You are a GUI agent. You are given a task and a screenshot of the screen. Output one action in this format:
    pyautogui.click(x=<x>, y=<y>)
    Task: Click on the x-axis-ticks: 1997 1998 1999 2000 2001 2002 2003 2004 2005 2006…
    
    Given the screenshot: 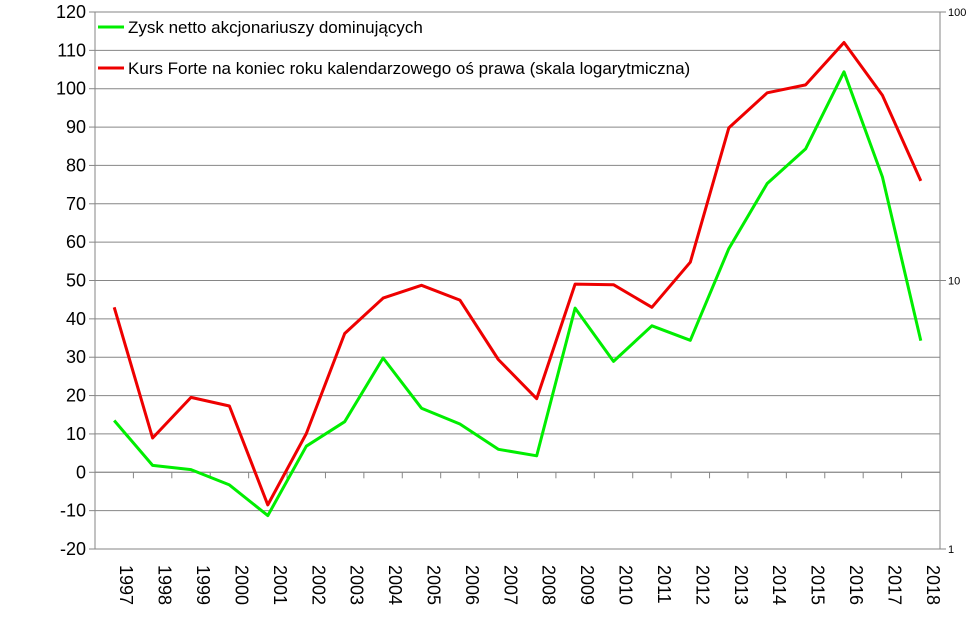 What is the action you would take?
    pyautogui.click(x=529, y=585)
    